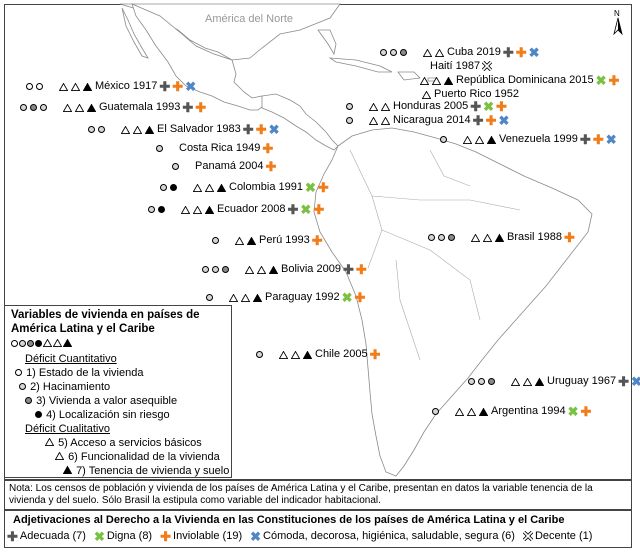 The width and height of the screenshot is (640, 553). Describe the element at coordinates (409, 76) in the screenshot. I see `hispaniola-shape` at that location.